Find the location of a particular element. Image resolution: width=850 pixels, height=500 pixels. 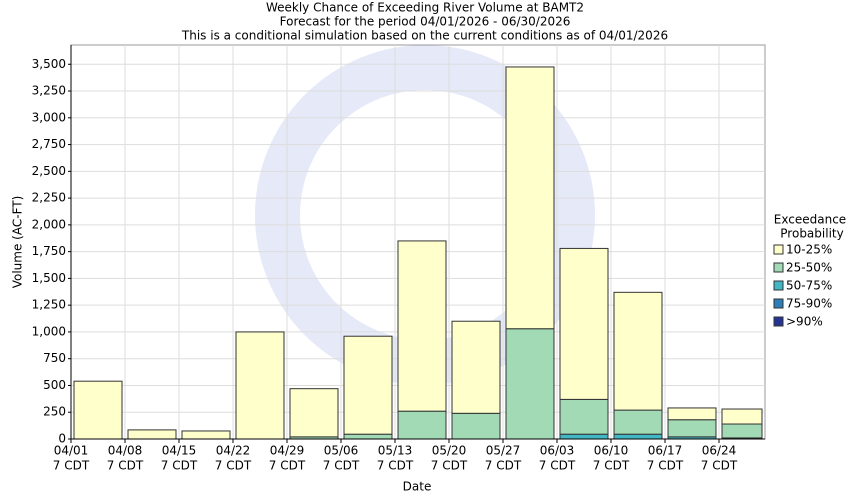

y-tick-label: 2,000 is located at coordinates (49, 224).